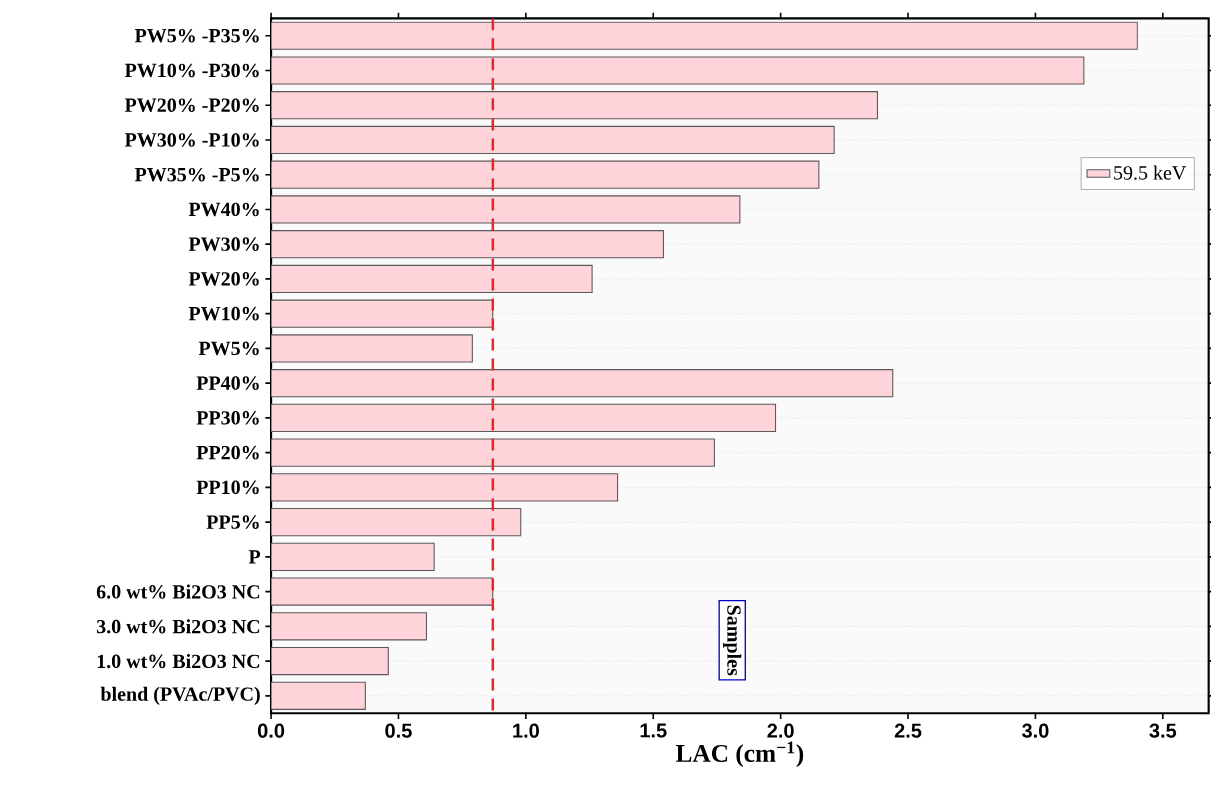 The image size is (1211, 800). What do you see at coordinates (526, 730) in the screenshot?
I see `x-tick-label: 1.0` at bounding box center [526, 730].